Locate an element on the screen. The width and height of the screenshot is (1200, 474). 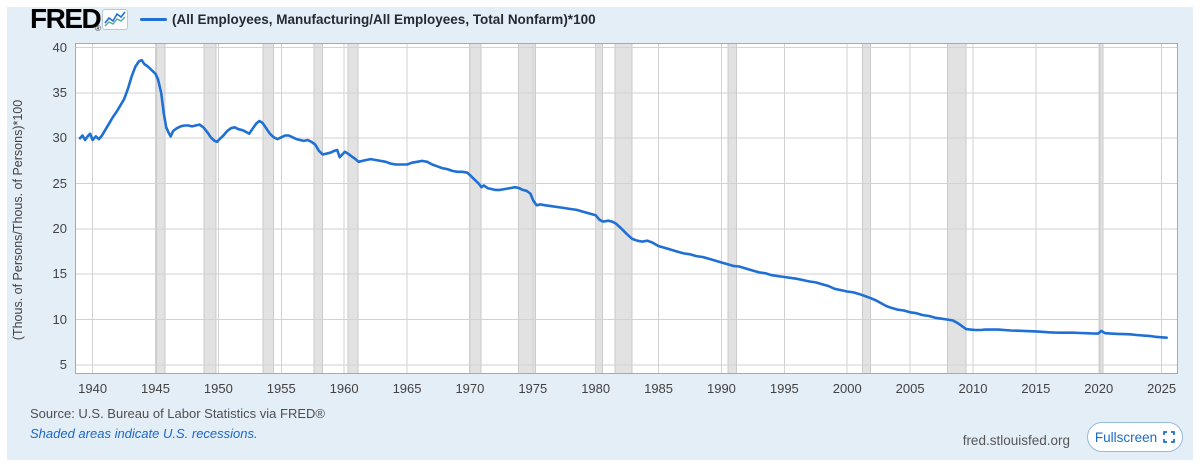
x-tick-label: 1975 is located at coordinates (533, 388).